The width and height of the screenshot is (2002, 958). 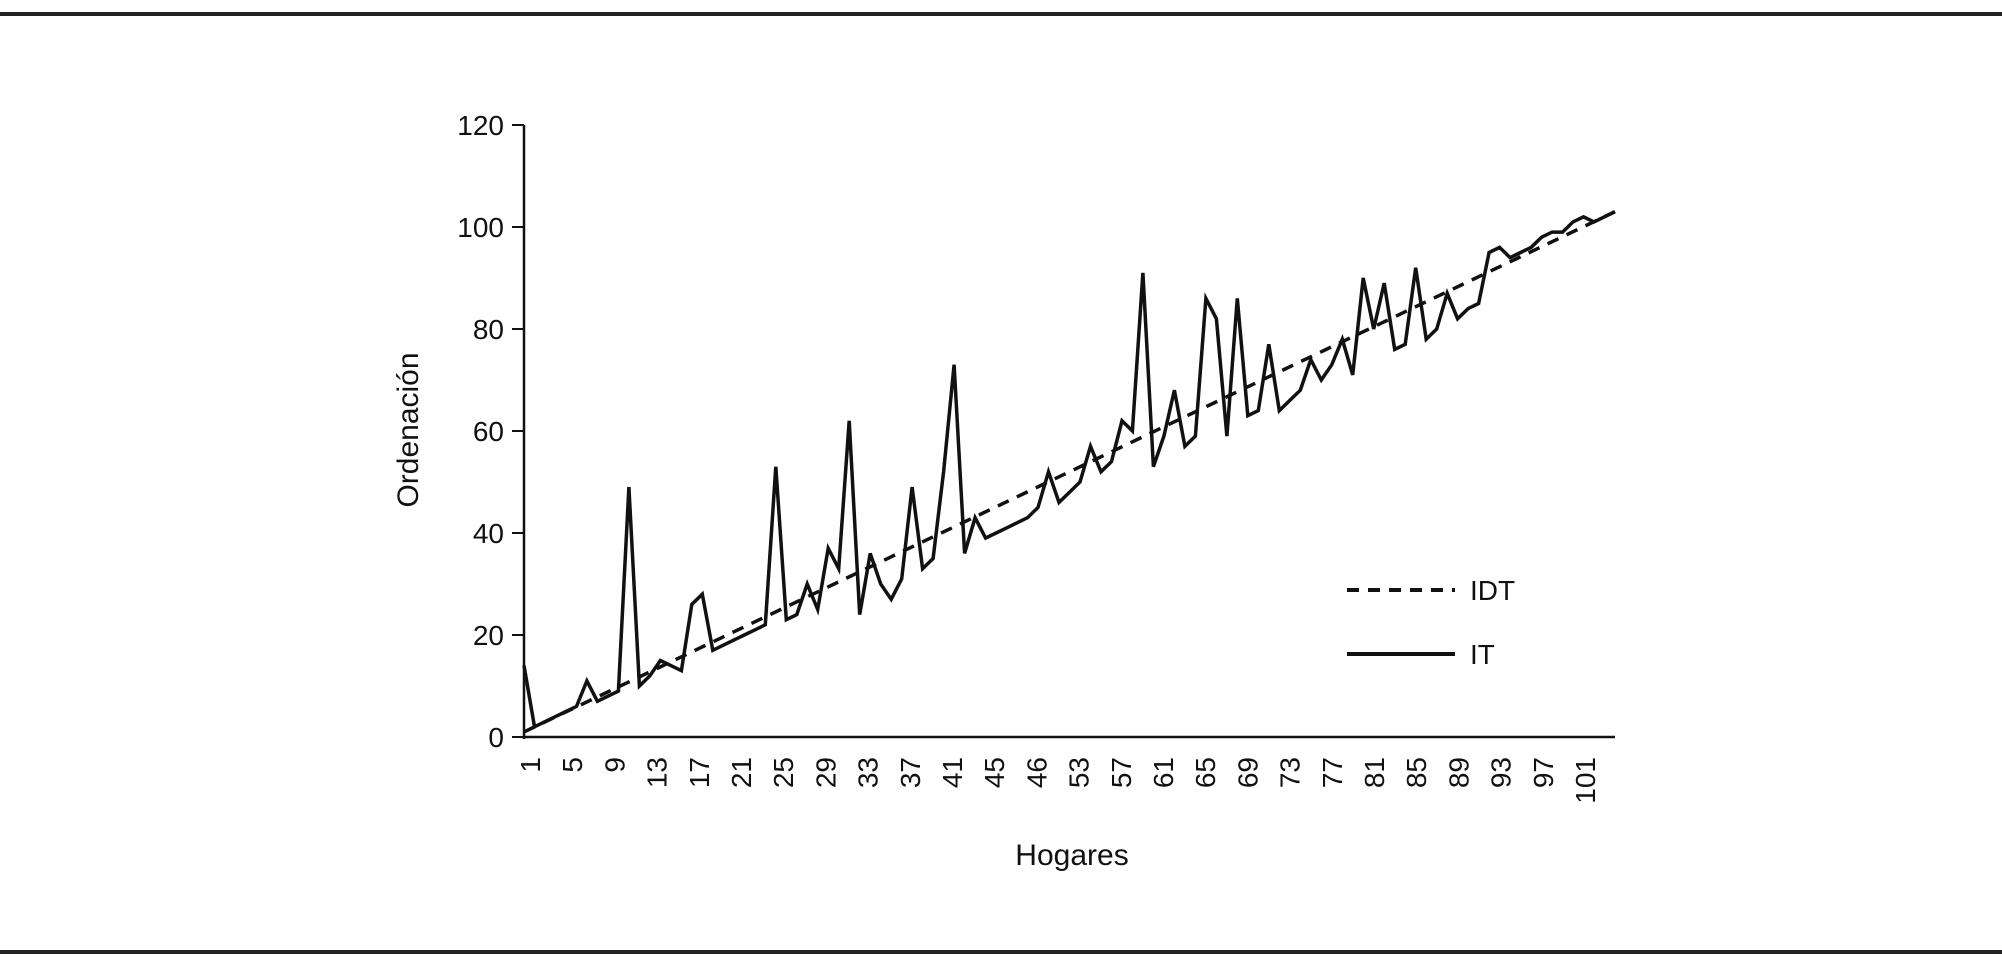 What do you see at coordinates (480, 227) in the screenshot?
I see `y-tick-label: 100` at bounding box center [480, 227].